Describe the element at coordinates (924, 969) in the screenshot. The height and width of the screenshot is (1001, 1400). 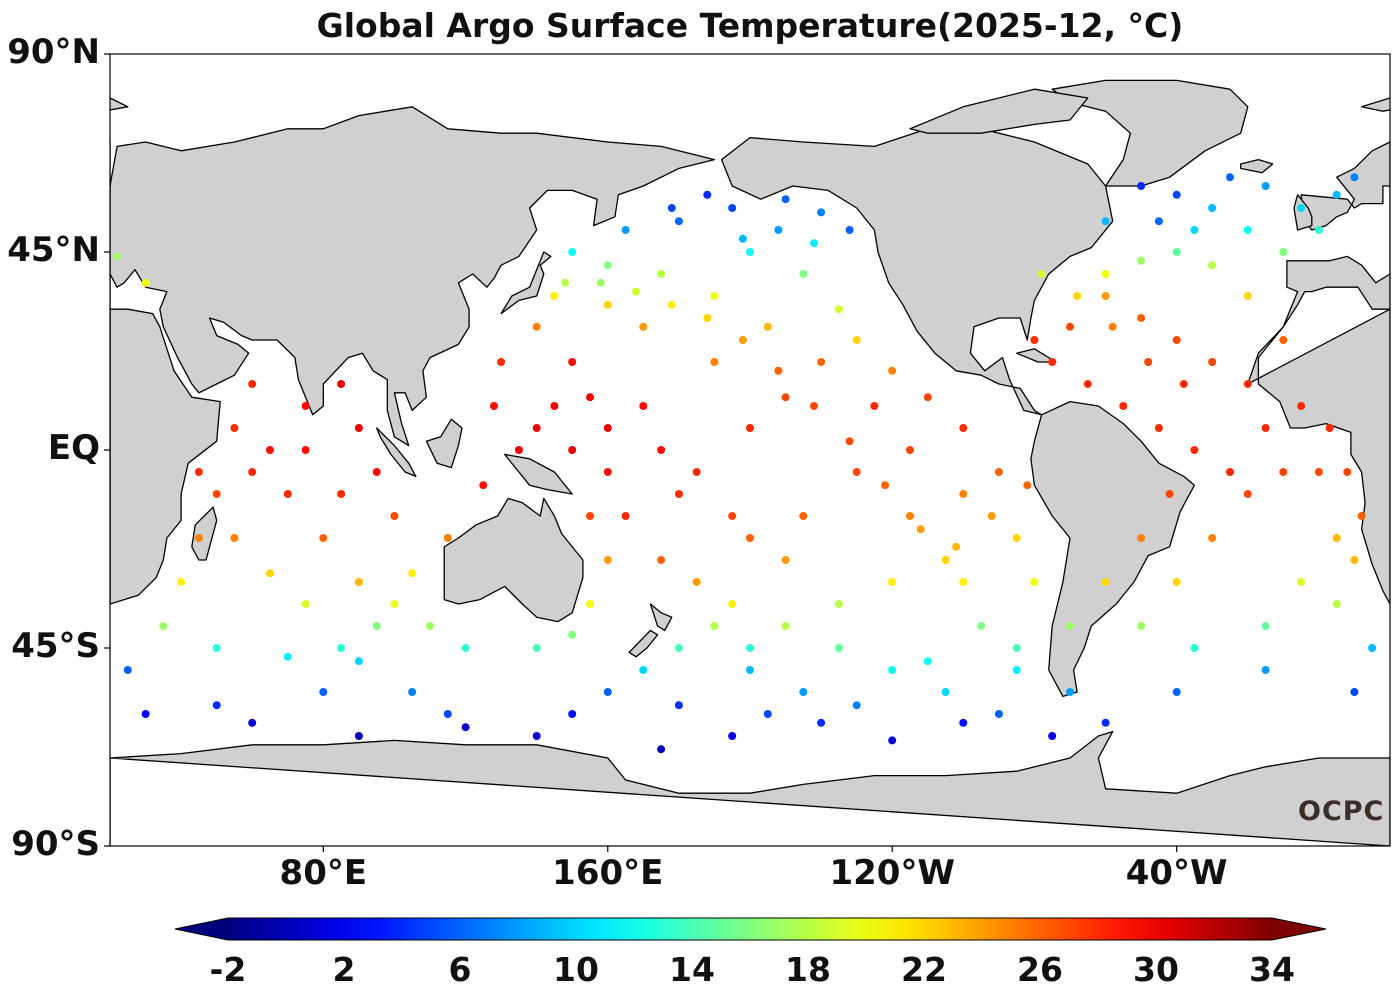
I see `colorbar-tick-label: 22` at that location.